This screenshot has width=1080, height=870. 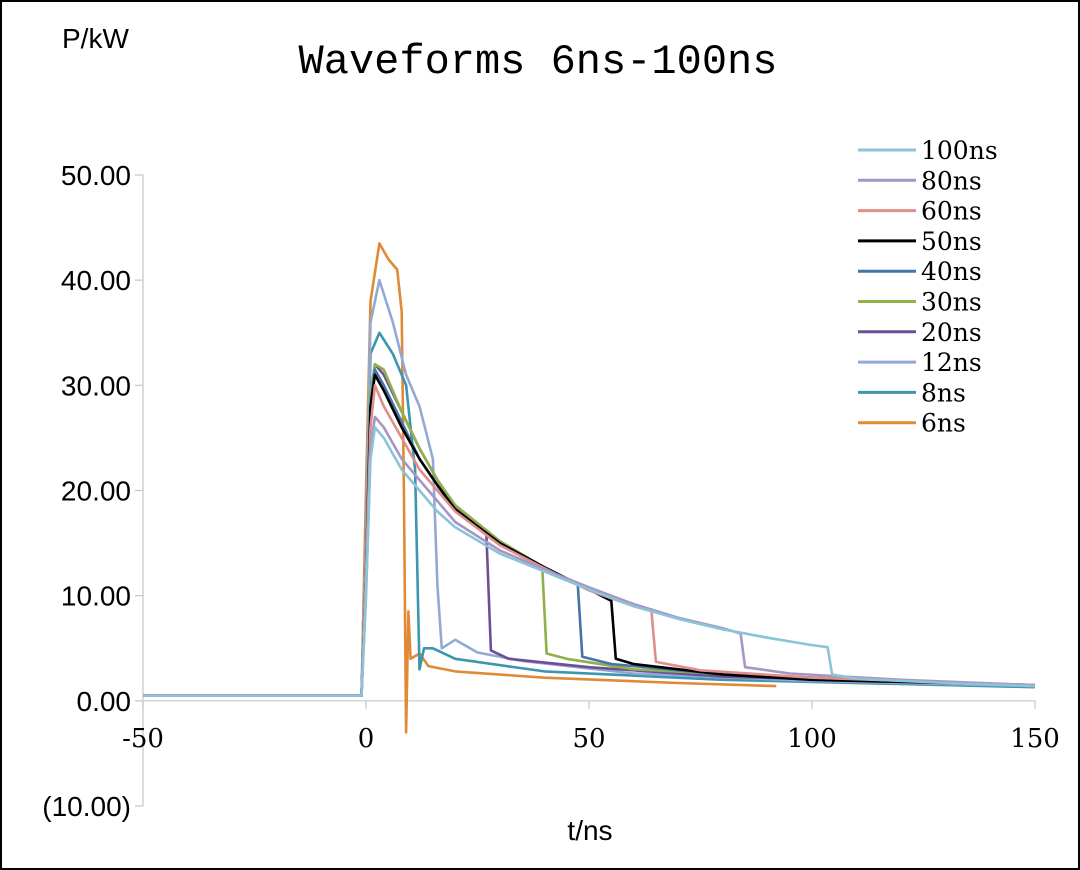 What do you see at coordinates (96, 280) in the screenshot?
I see `y-tick-label: 40.00` at bounding box center [96, 280].